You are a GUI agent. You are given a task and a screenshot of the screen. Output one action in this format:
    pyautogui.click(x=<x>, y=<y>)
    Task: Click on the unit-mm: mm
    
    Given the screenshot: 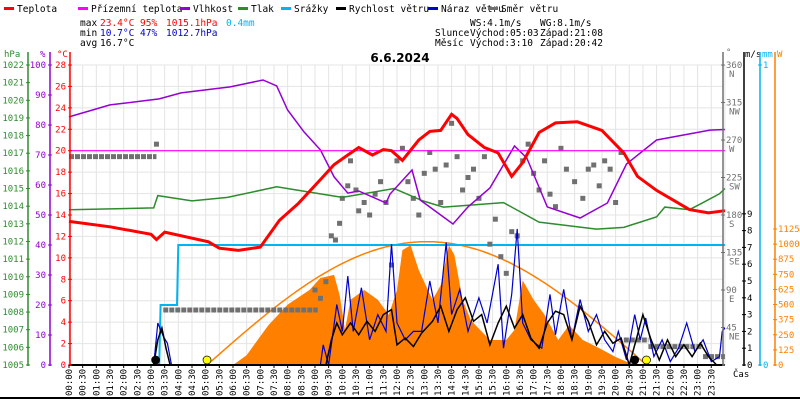 What is the action you would take?
    pyautogui.click(x=767, y=55)
    